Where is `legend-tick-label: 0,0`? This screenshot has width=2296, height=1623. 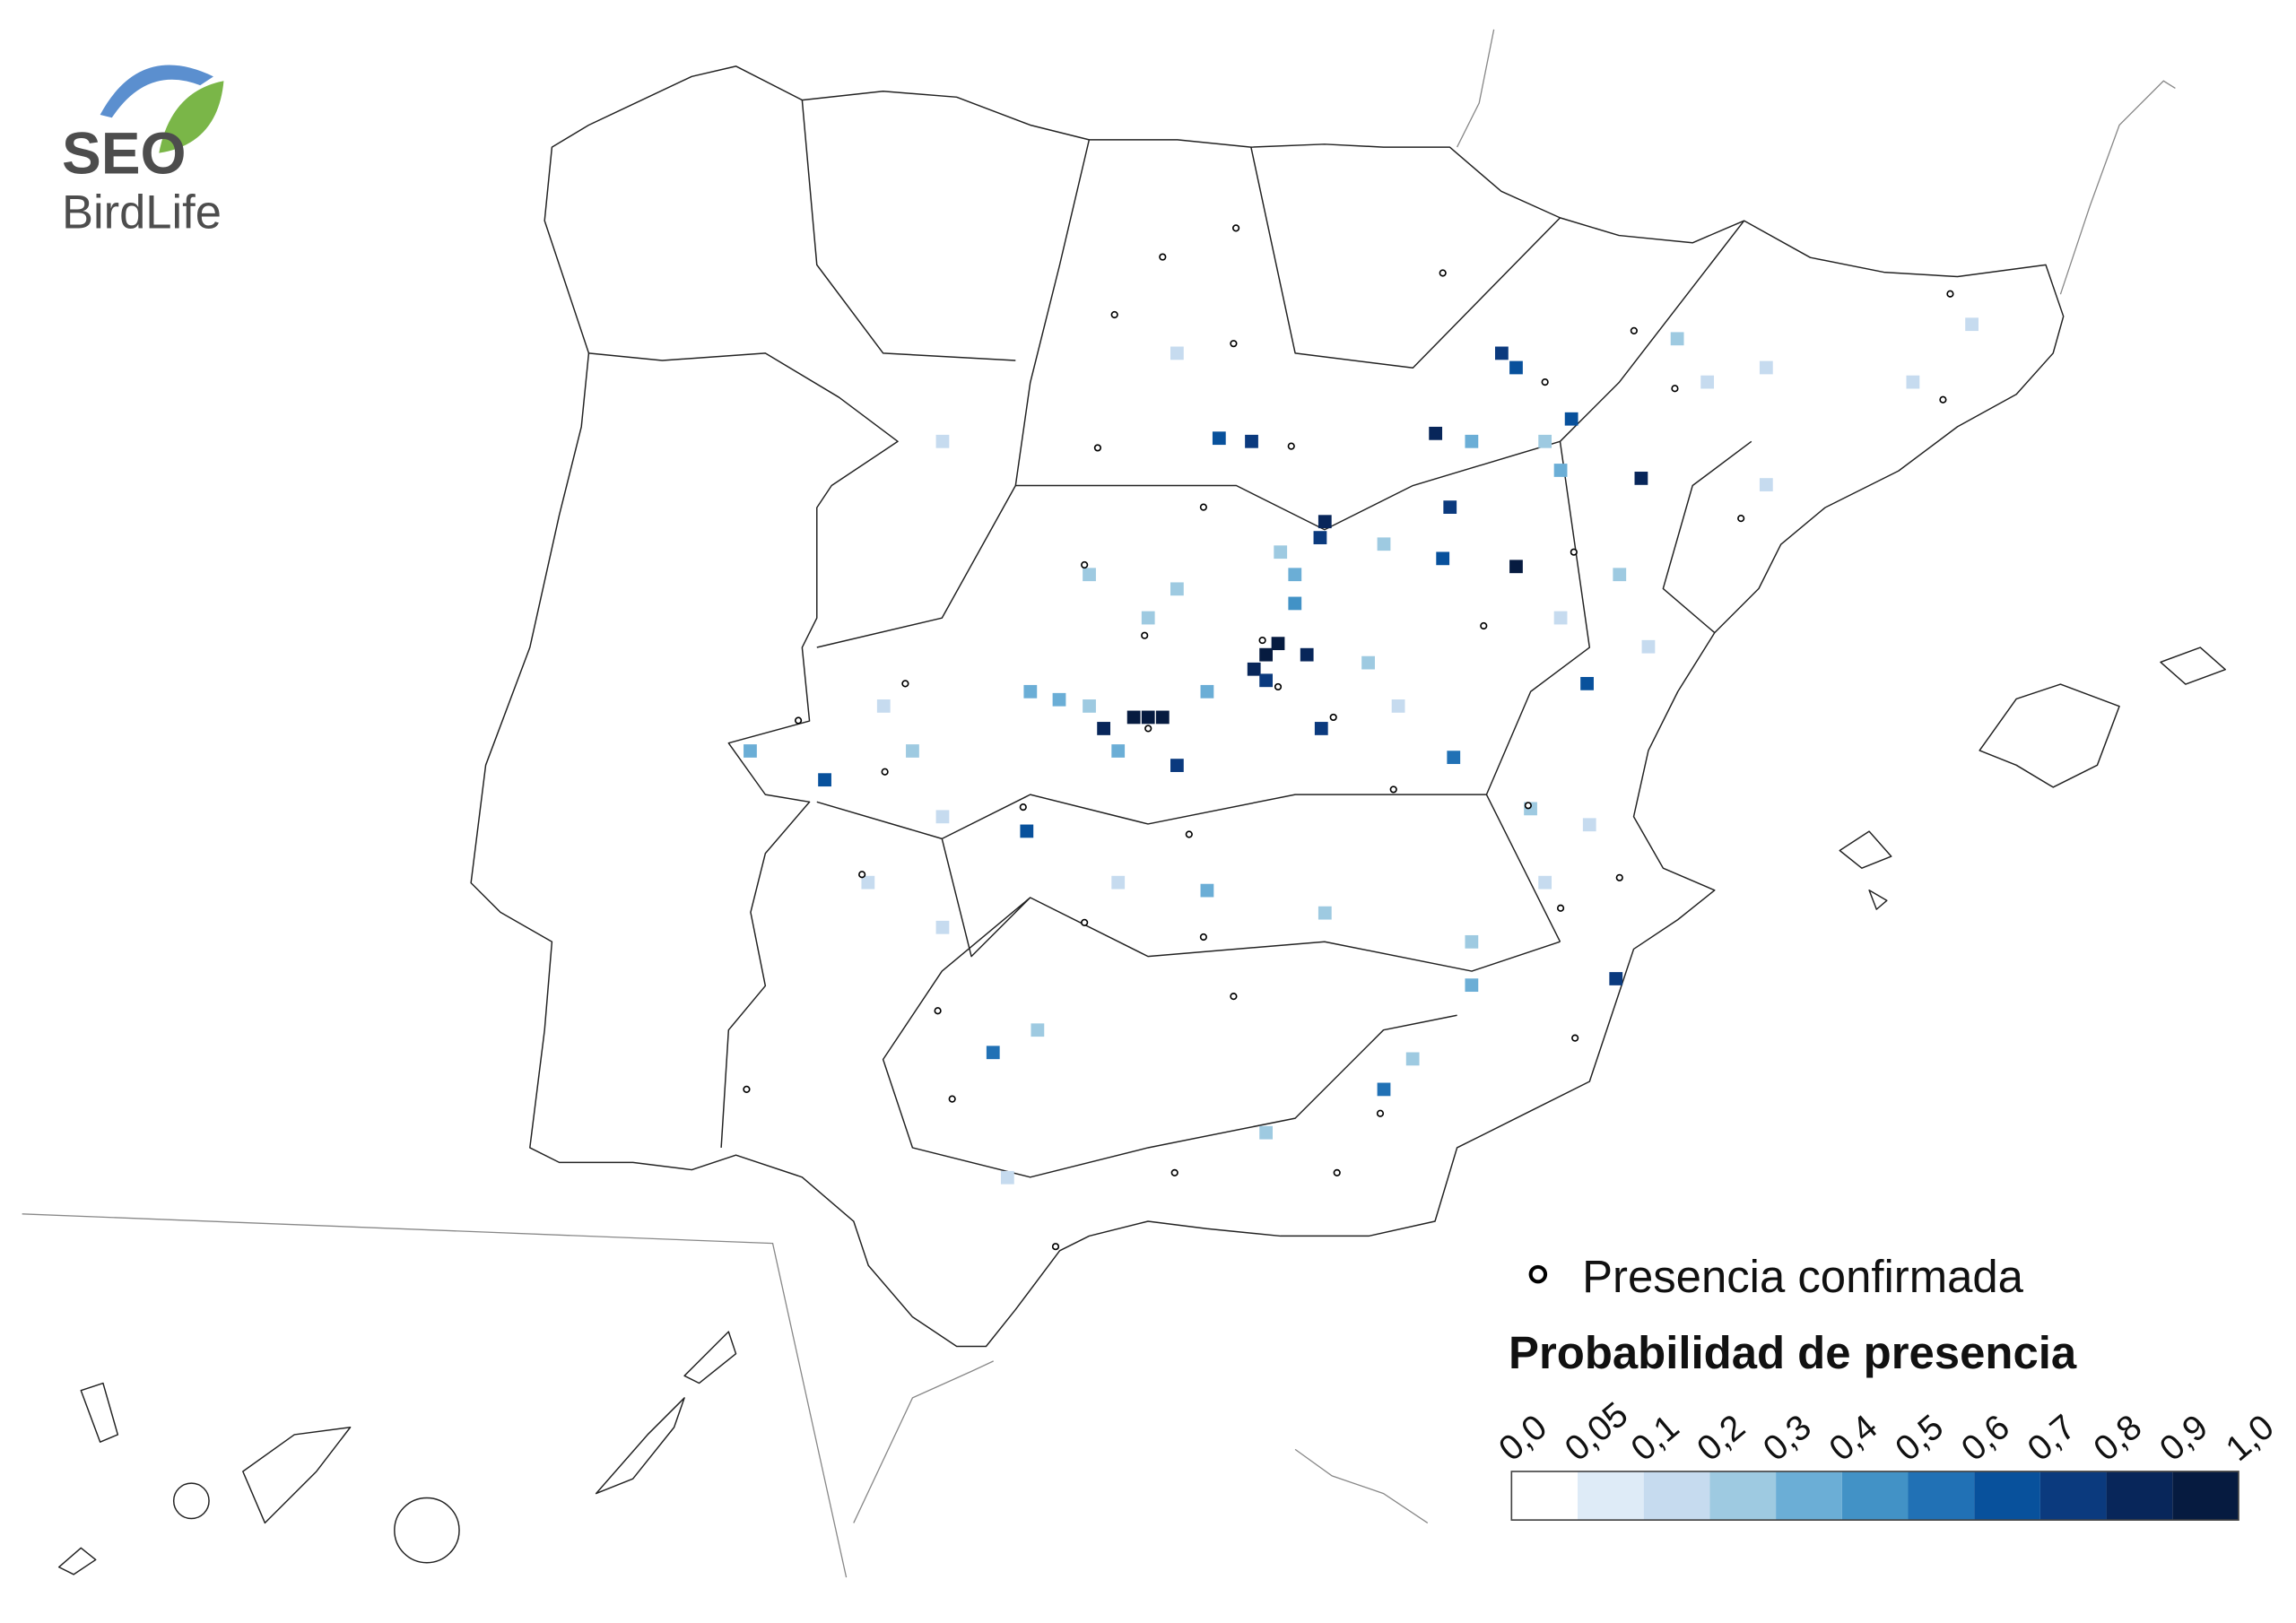
legend-tick-label: 0,0 is located at coordinates (1523, 1438).